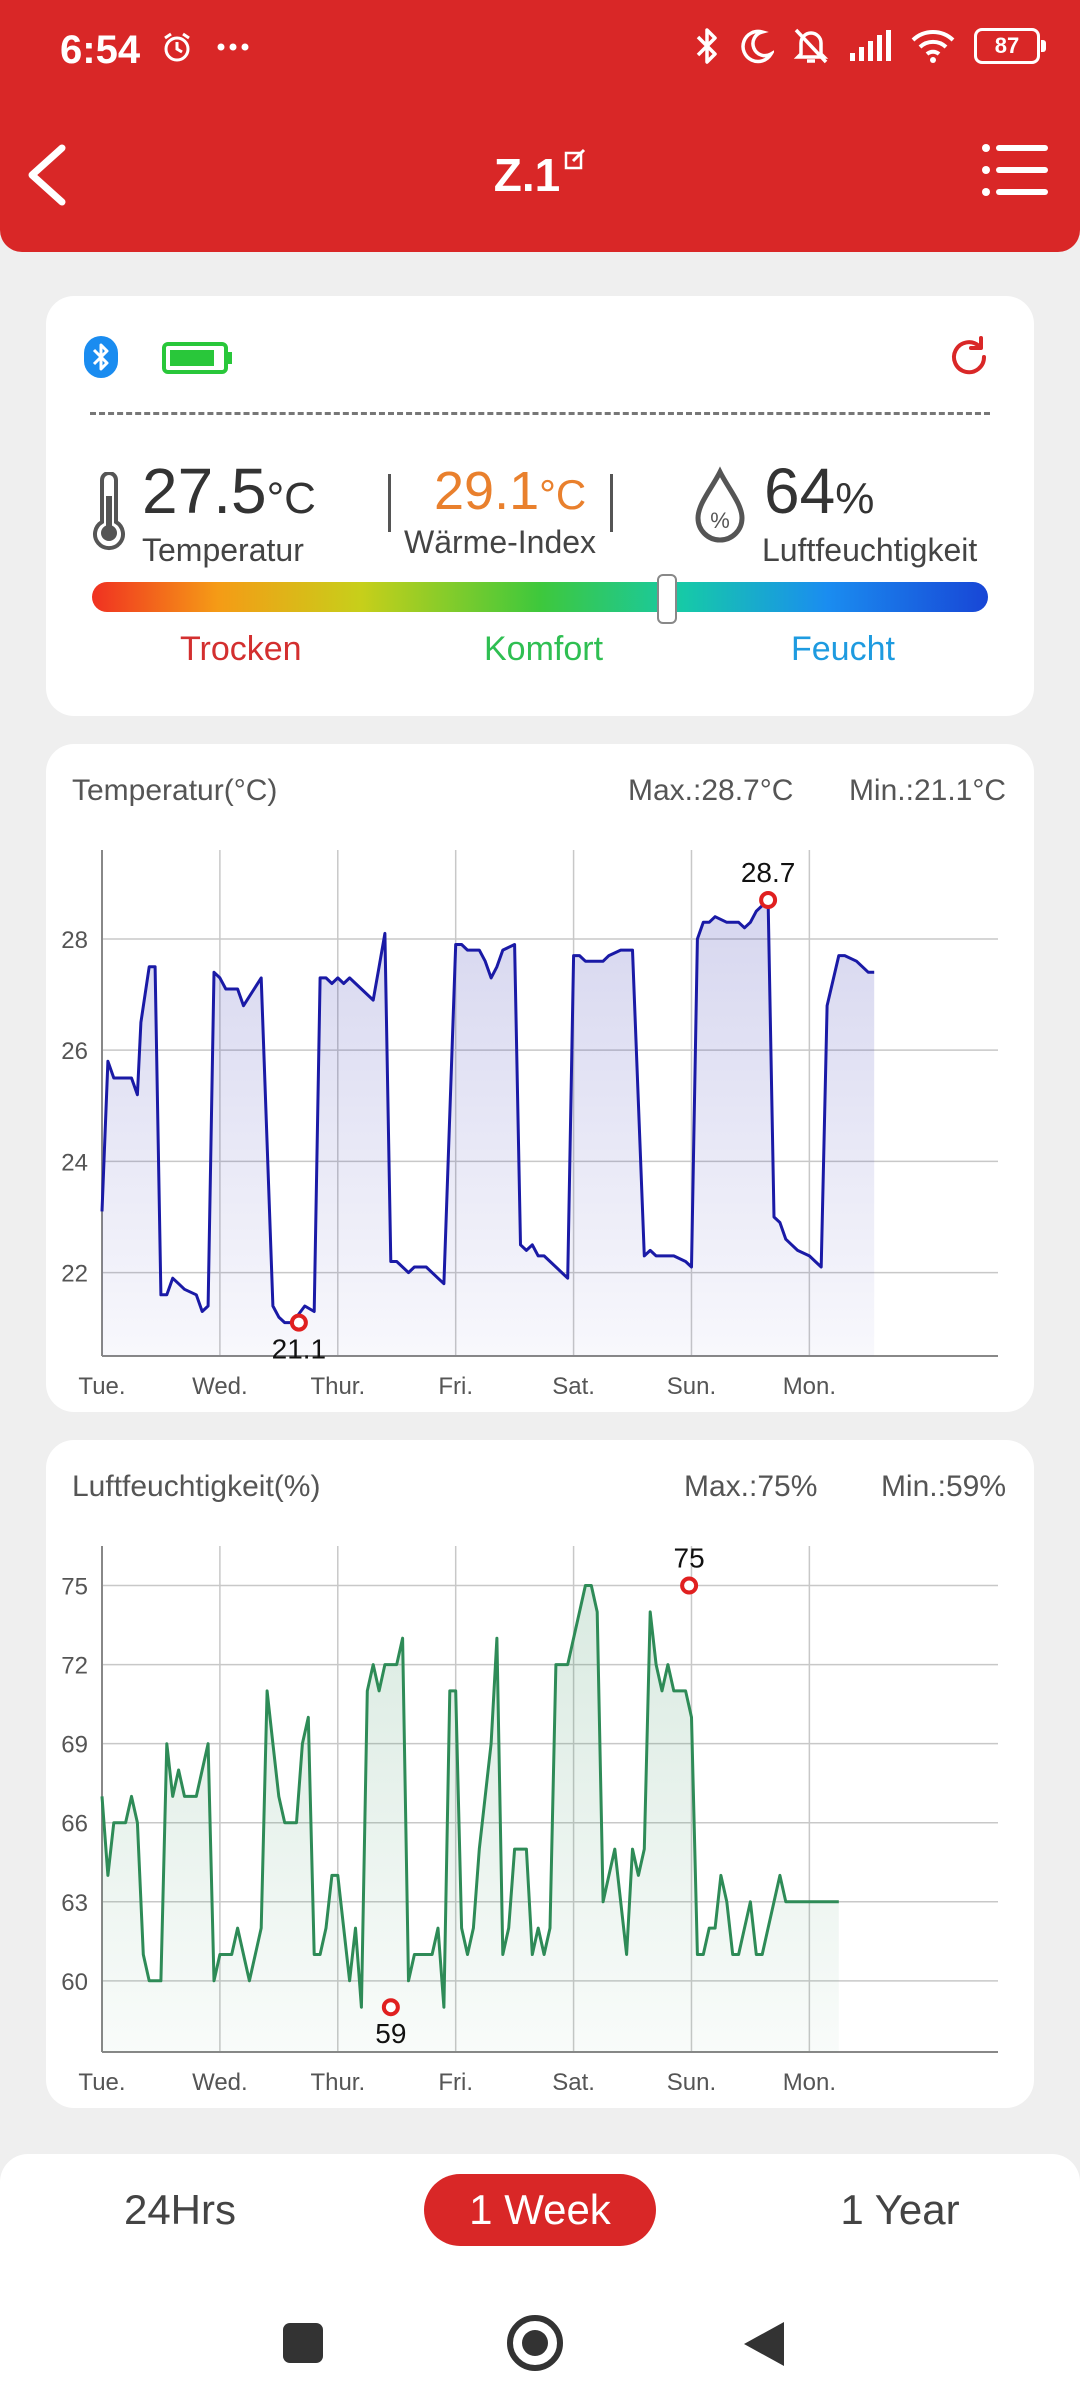 This screenshot has height=2400, width=1080. What do you see at coordinates (241, 649) in the screenshot?
I see `zone-dry-label: Trocken` at bounding box center [241, 649].